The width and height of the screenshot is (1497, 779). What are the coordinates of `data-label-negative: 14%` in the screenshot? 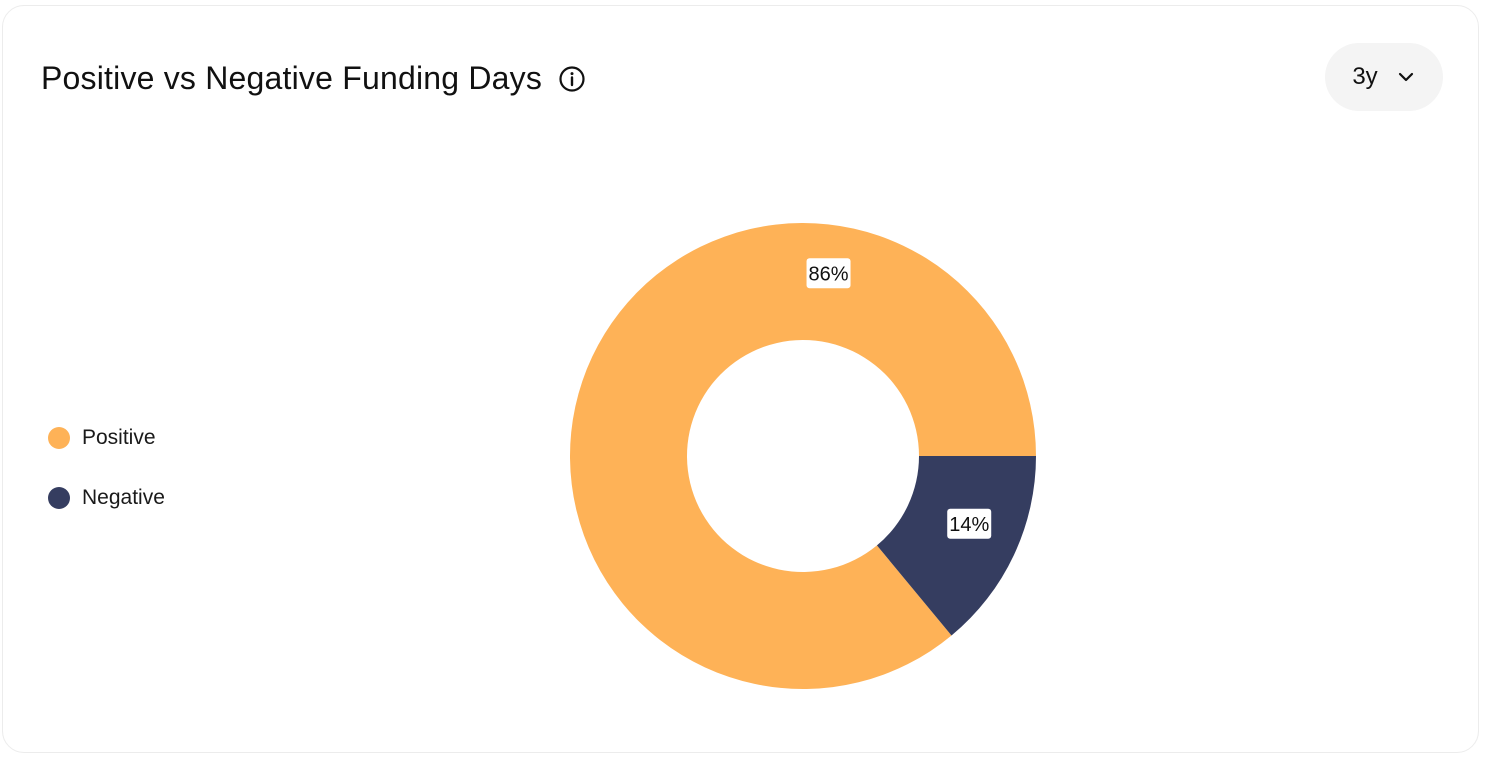 It's located at (969, 523).